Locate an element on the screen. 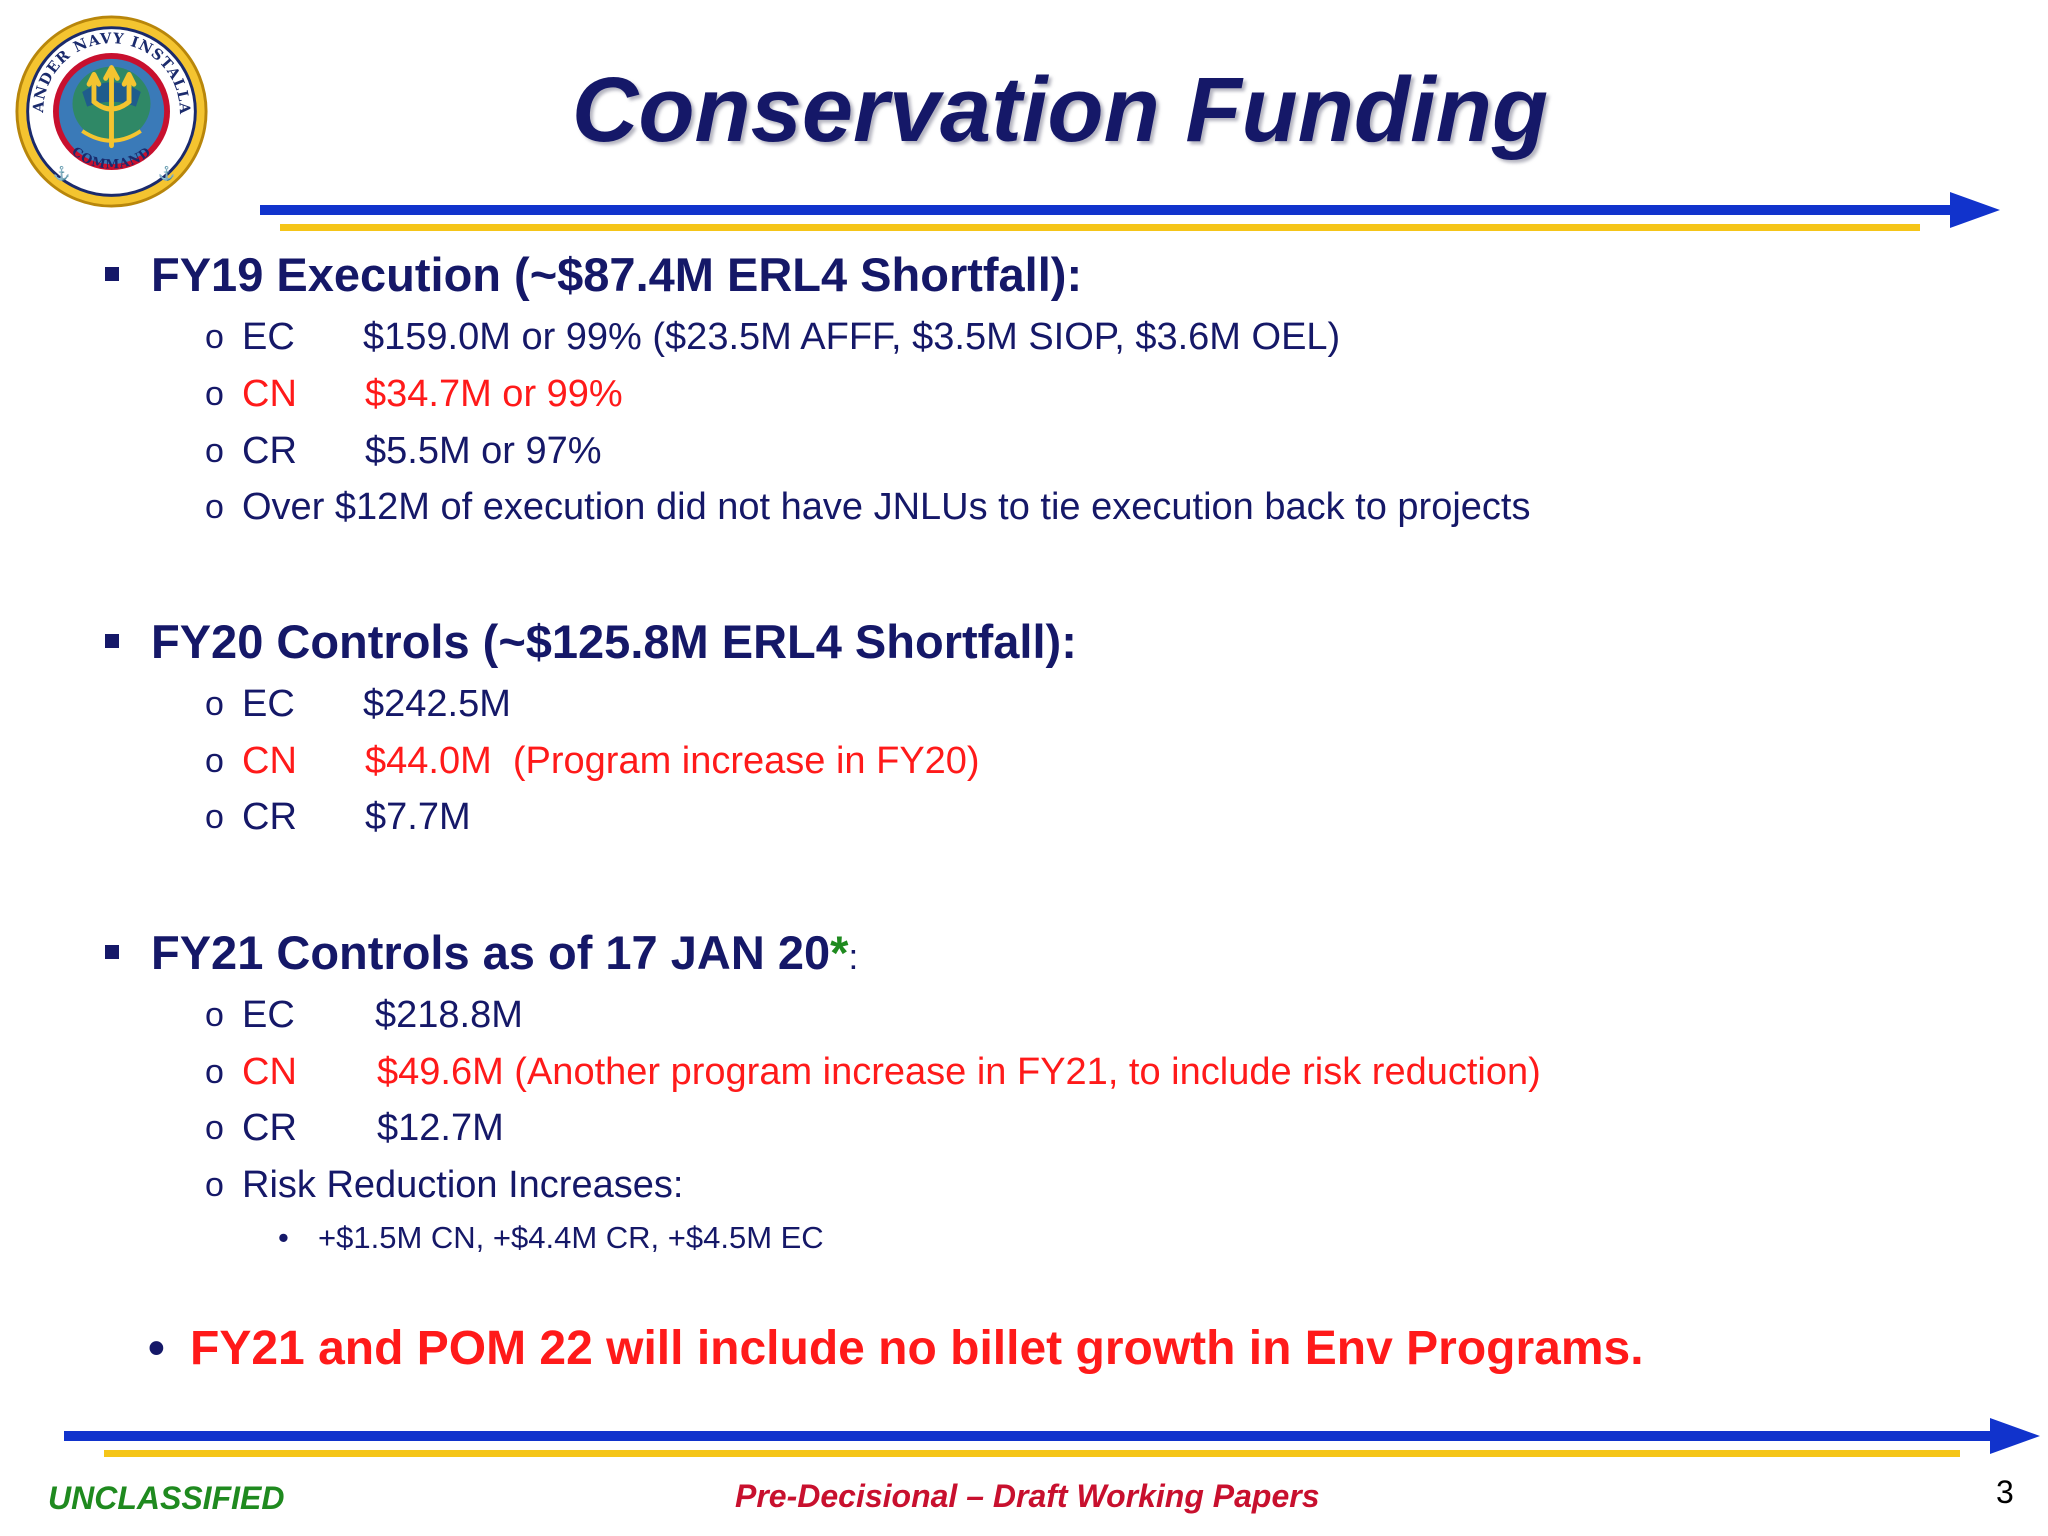 This screenshot has width=2048, height=1536. classification-label: UNCLASSIFIED is located at coordinates (166, 1498).